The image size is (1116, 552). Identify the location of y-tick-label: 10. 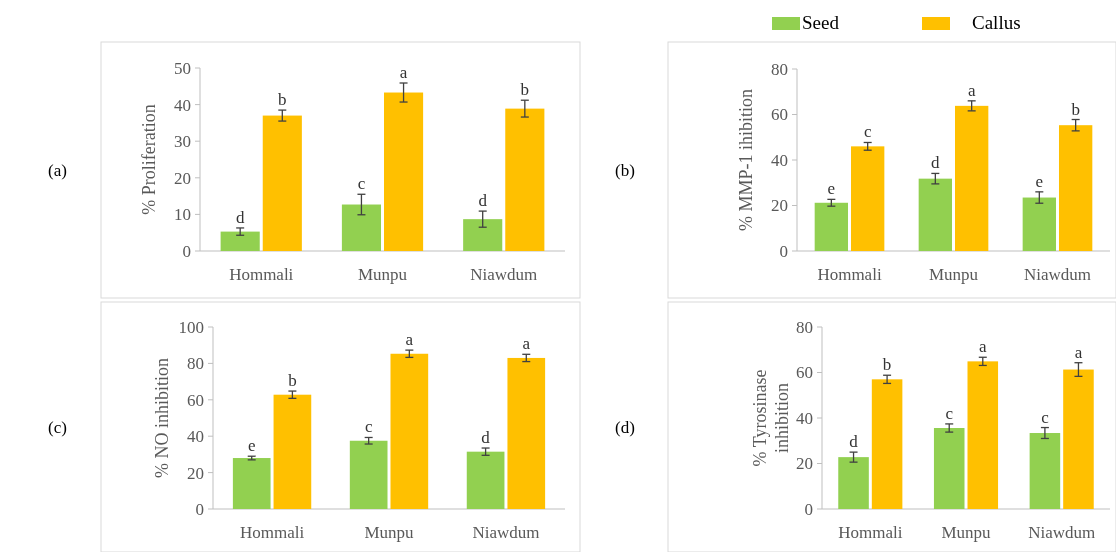
(182, 215).